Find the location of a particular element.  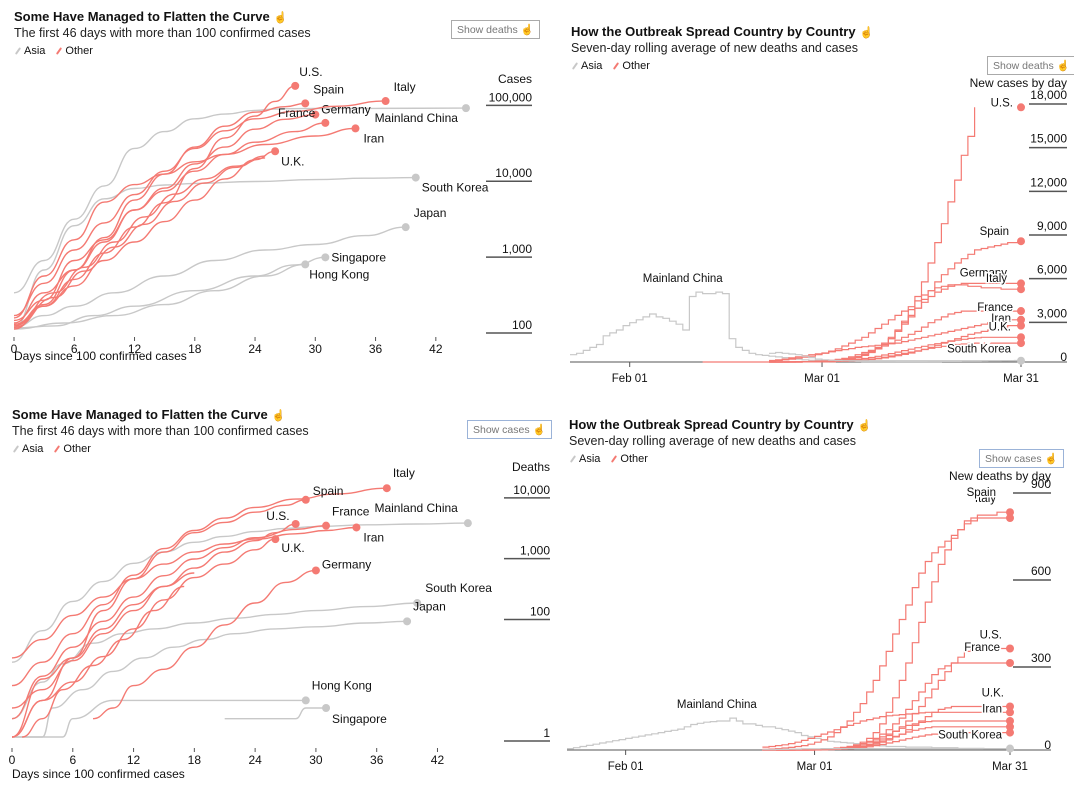

series-line-spain is located at coordinates (158, 618).